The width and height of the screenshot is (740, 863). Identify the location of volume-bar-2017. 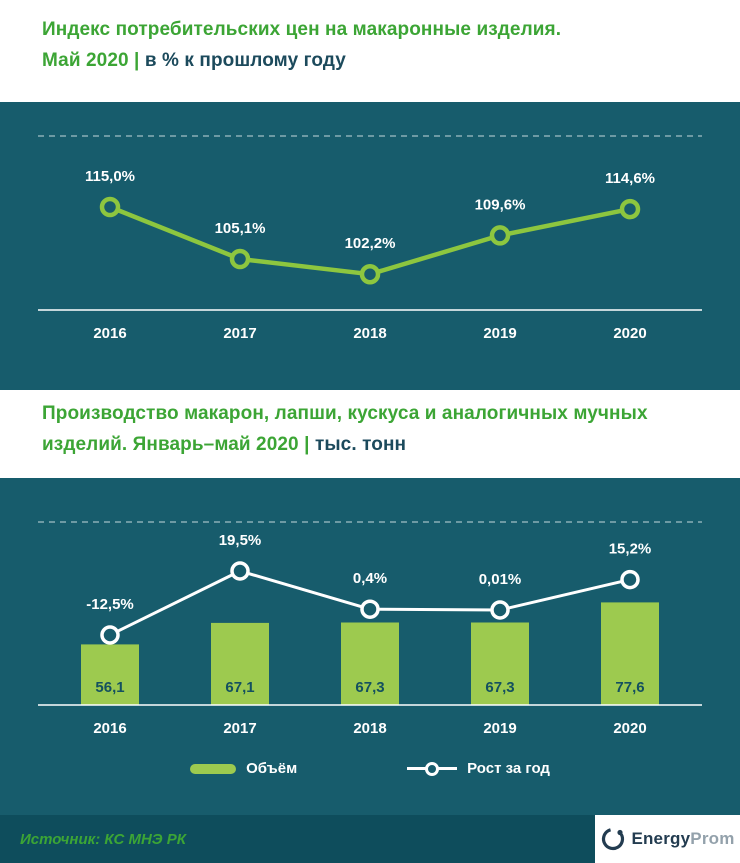
(240, 663).